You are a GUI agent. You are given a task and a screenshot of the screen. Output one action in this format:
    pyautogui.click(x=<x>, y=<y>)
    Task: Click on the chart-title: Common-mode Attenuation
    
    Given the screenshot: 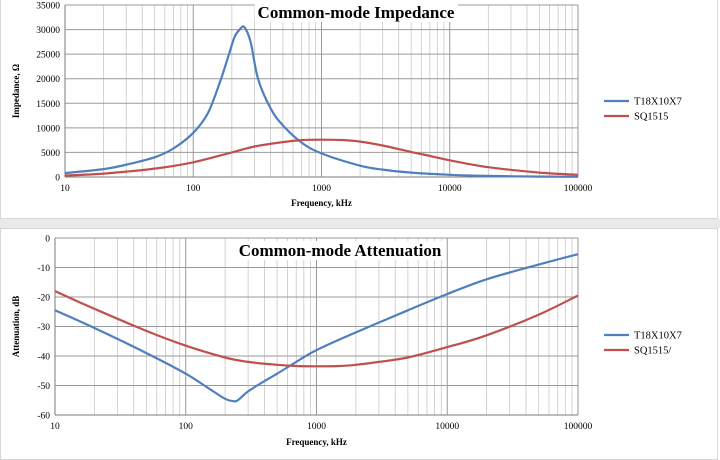 What is the action you would take?
    pyautogui.click(x=340, y=250)
    